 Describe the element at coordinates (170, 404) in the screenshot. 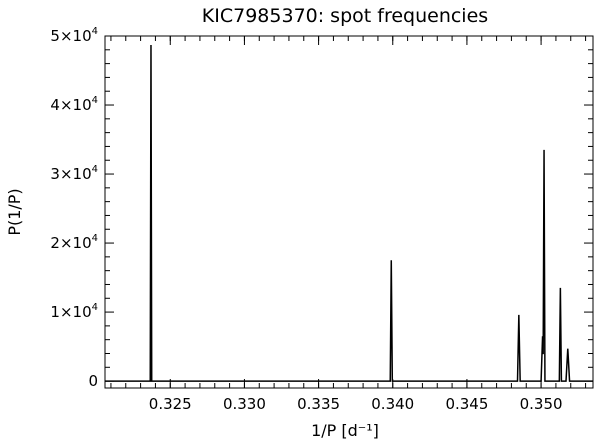

I see `x-tick-label: 0.325` at that location.